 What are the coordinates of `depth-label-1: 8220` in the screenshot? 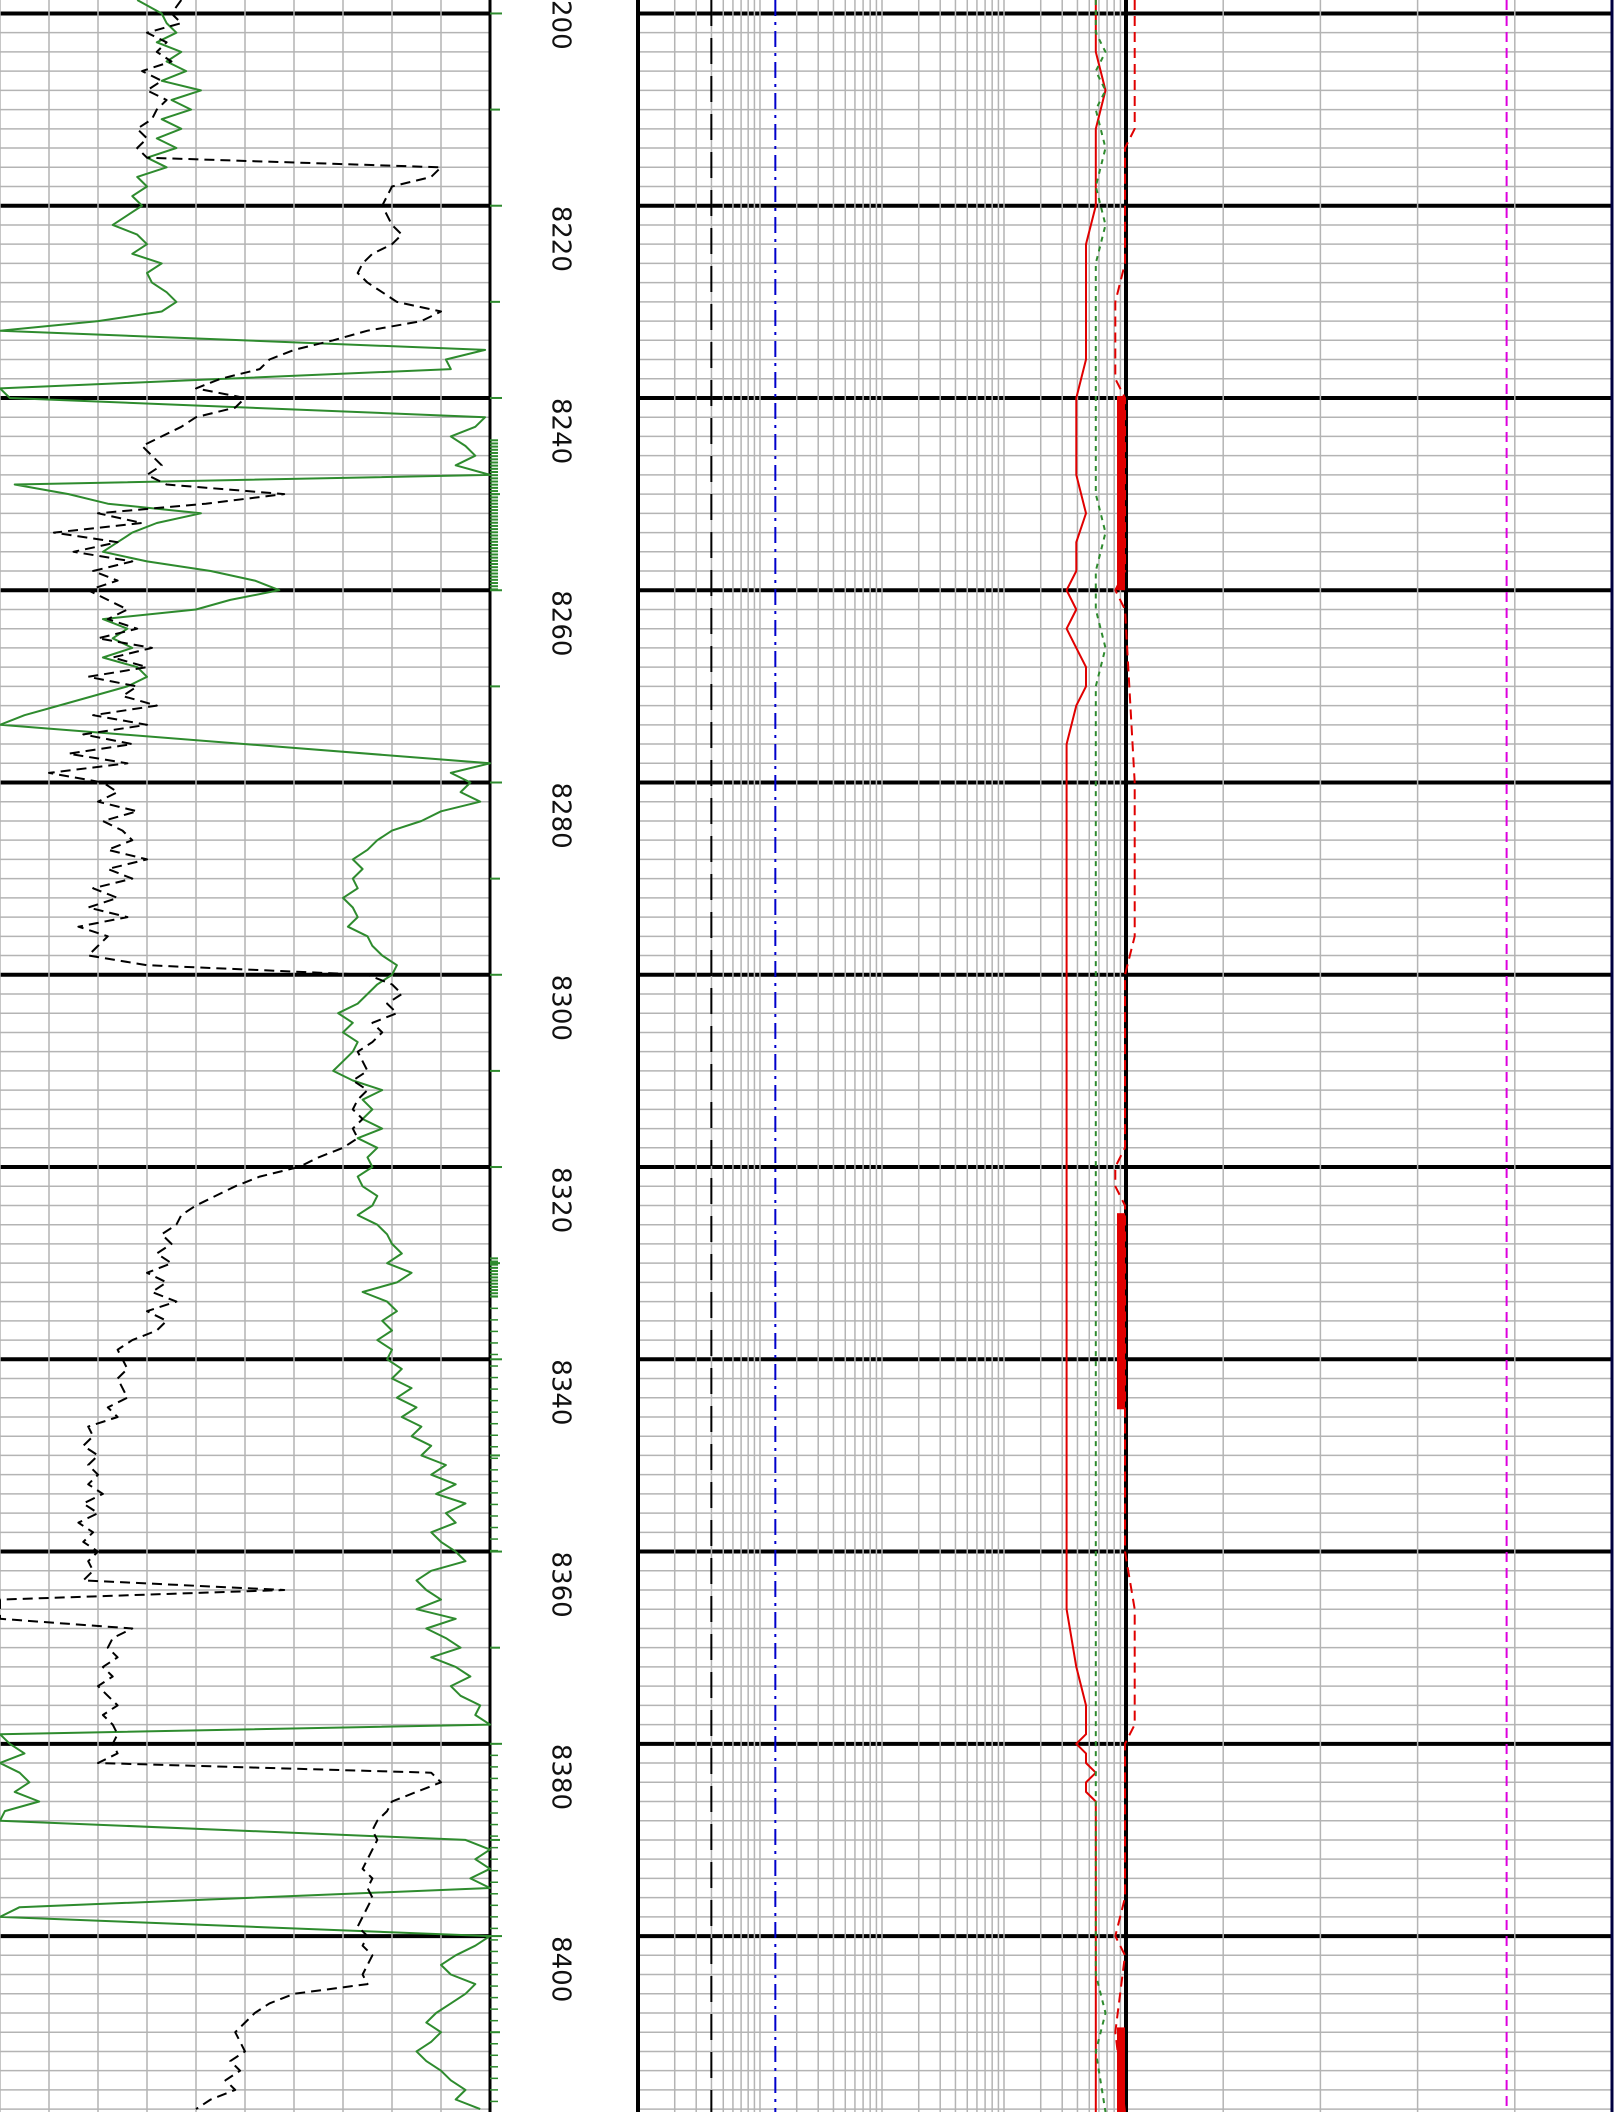 It's located at (561, 239).